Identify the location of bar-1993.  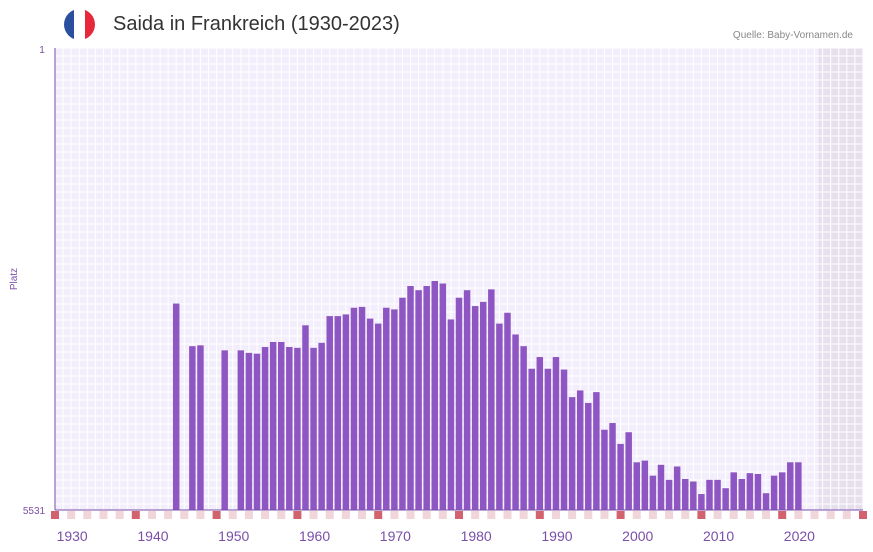
(580, 450).